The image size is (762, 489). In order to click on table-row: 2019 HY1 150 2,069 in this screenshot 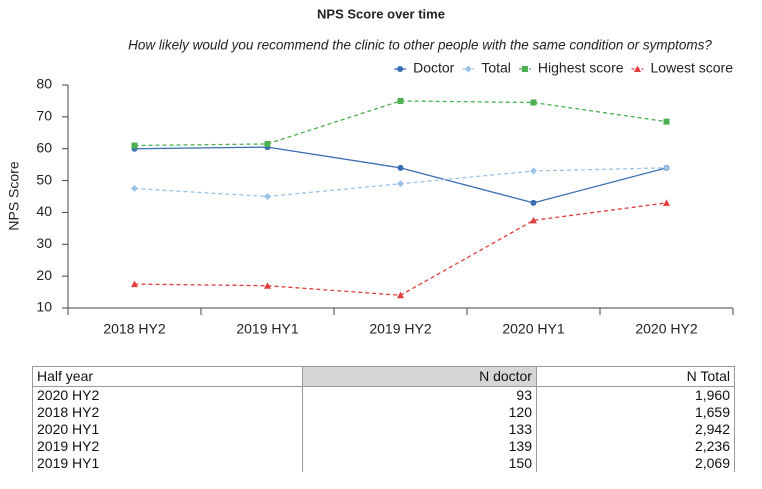, I will do `click(384, 463)`.